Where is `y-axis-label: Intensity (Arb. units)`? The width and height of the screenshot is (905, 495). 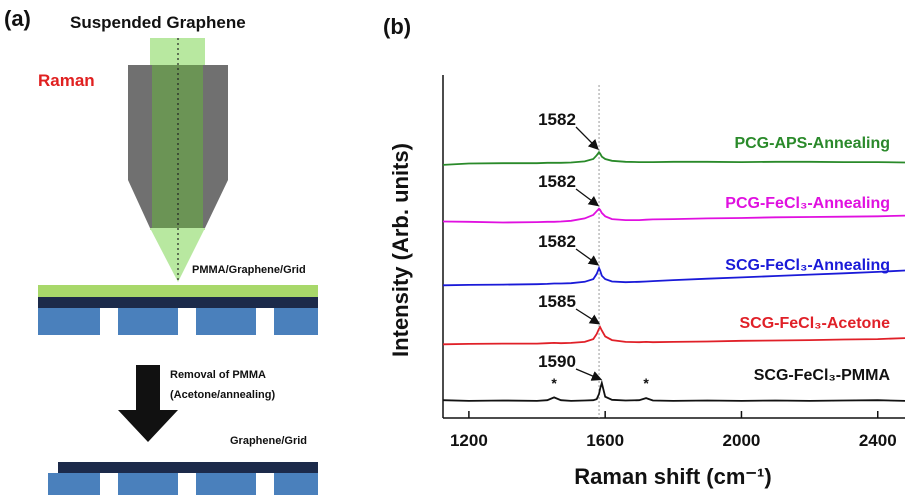 y-axis-label: Intensity (Arb. units) is located at coordinates (400, 250).